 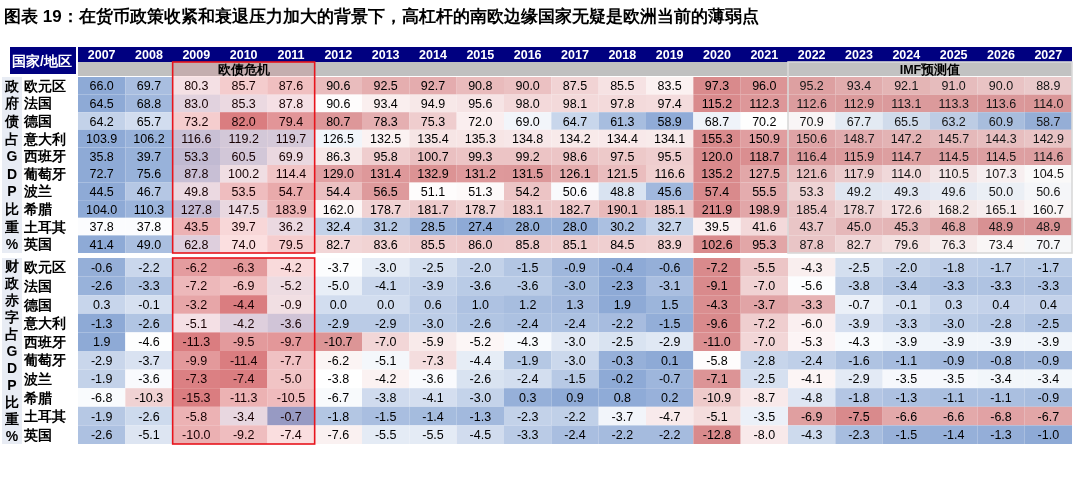 What do you see at coordinates (480, 121) in the screenshot?
I see `data-label: 72.0` at bounding box center [480, 121].